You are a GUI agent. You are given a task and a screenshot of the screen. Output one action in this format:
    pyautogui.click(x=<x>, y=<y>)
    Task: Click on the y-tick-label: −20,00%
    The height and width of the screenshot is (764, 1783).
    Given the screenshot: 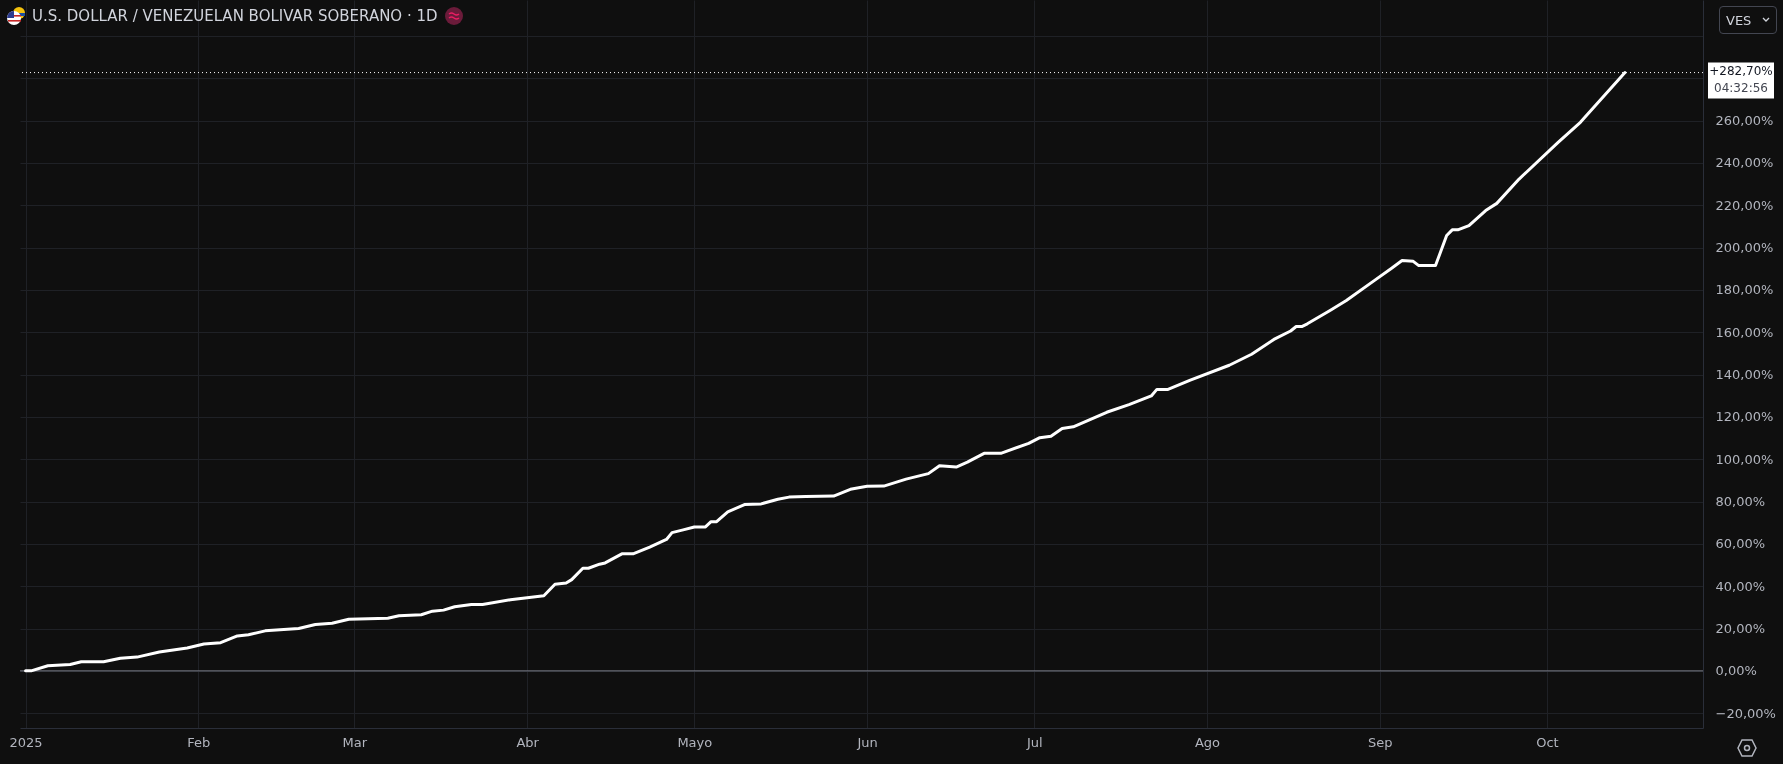 What is the action you would take?
    pyautogui.click(x=1745, y=713)
    